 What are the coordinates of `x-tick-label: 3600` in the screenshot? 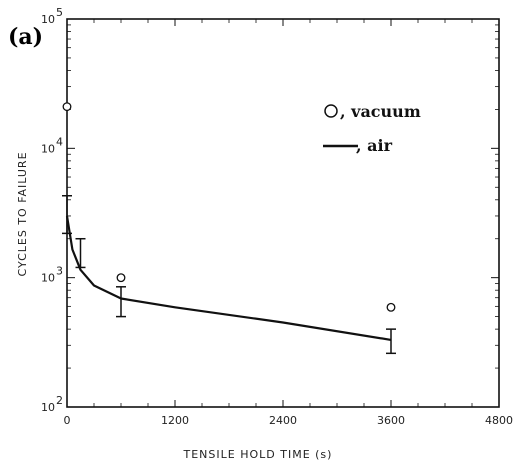 It's located at (391, 420).